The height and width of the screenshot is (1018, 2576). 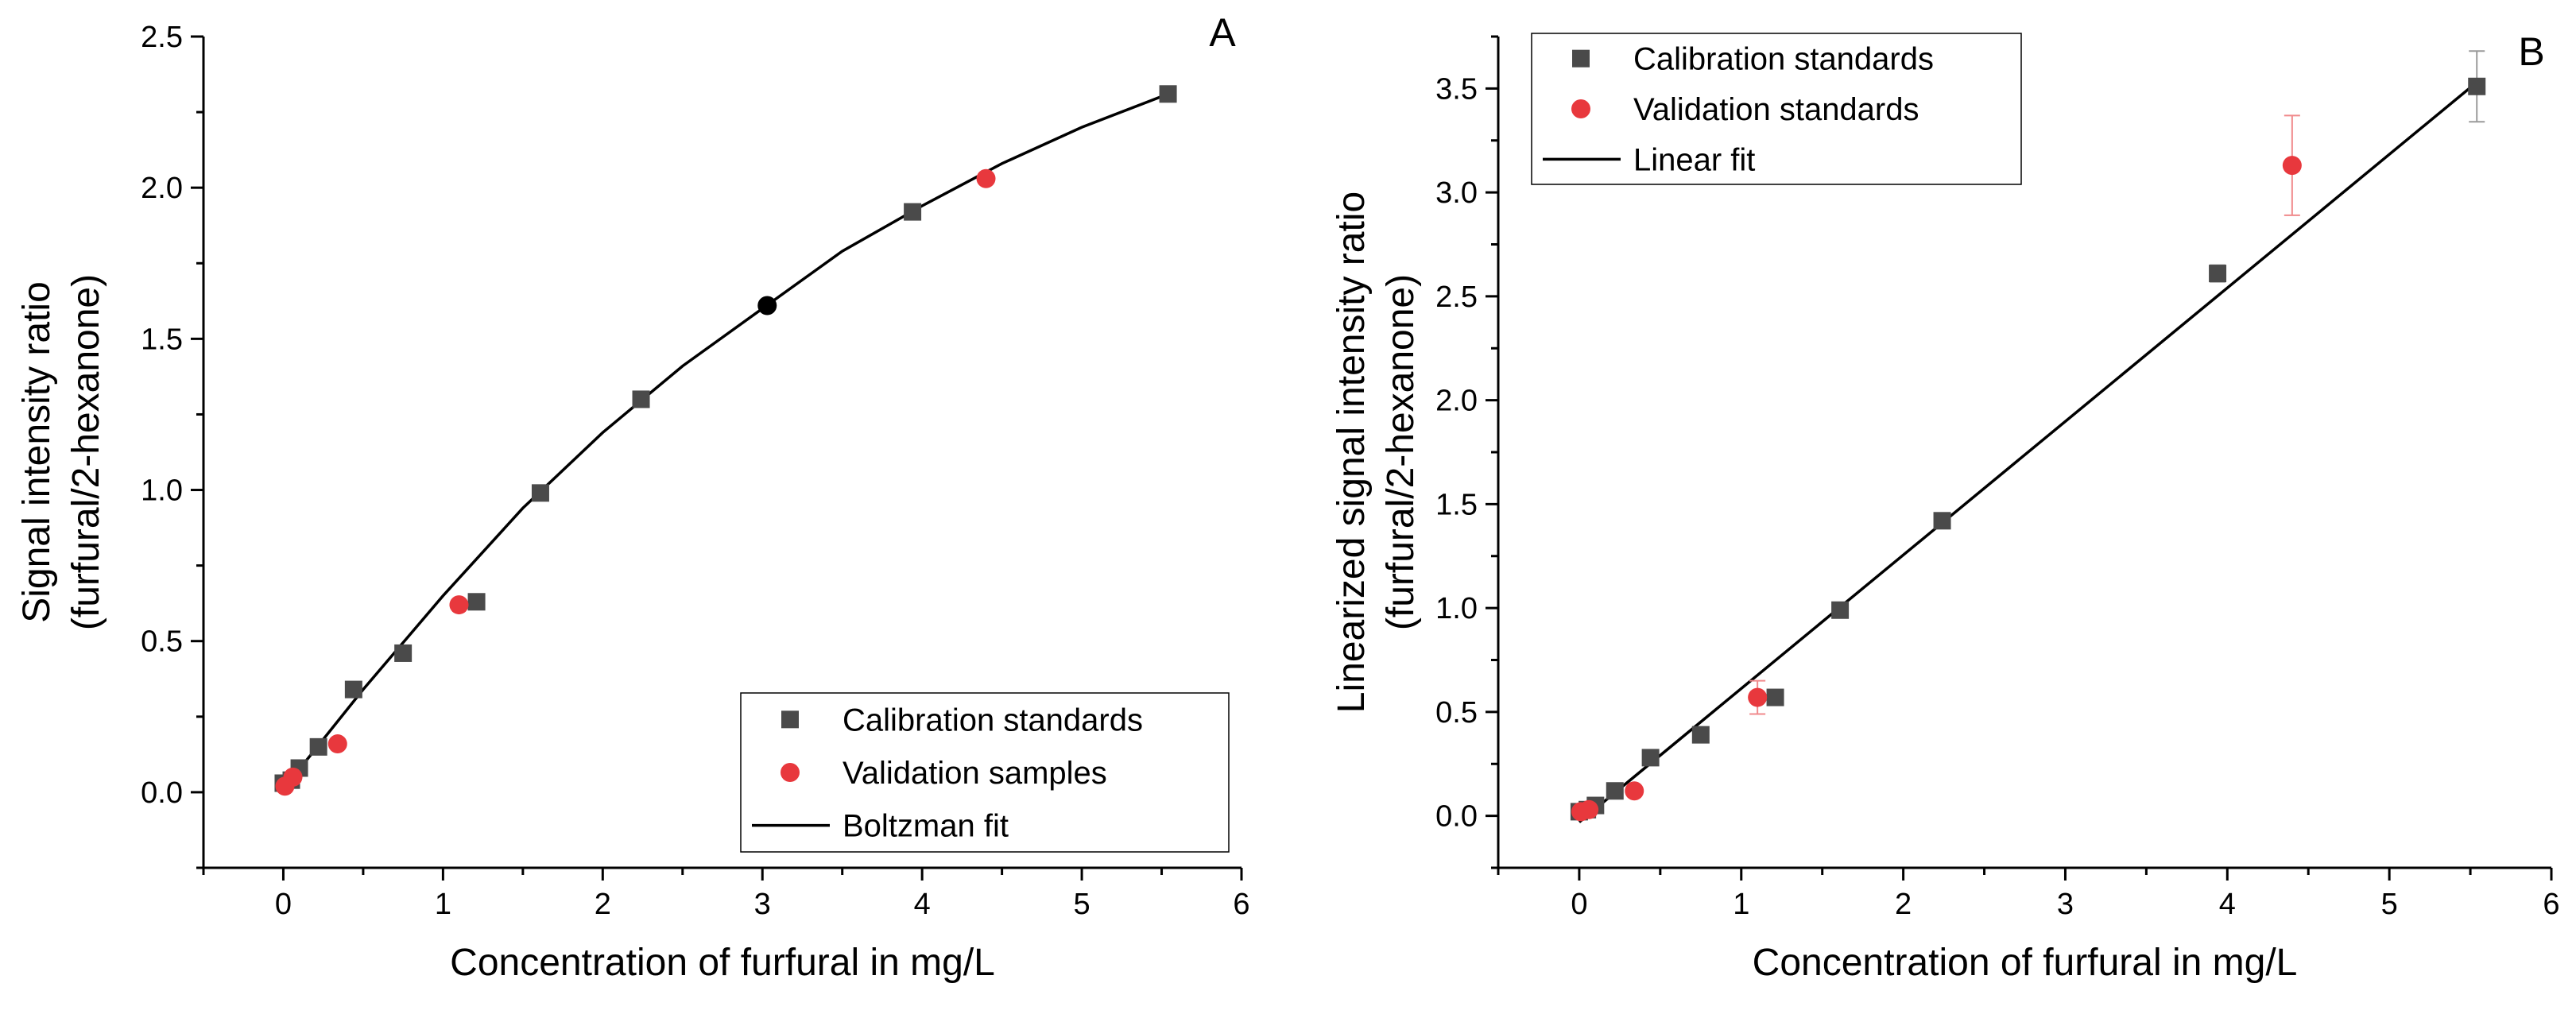 What do you see at coordinates (926, 826) in the screenshot?
I see `legend-label: Boltzman fit` at bounding box center [926, 826].